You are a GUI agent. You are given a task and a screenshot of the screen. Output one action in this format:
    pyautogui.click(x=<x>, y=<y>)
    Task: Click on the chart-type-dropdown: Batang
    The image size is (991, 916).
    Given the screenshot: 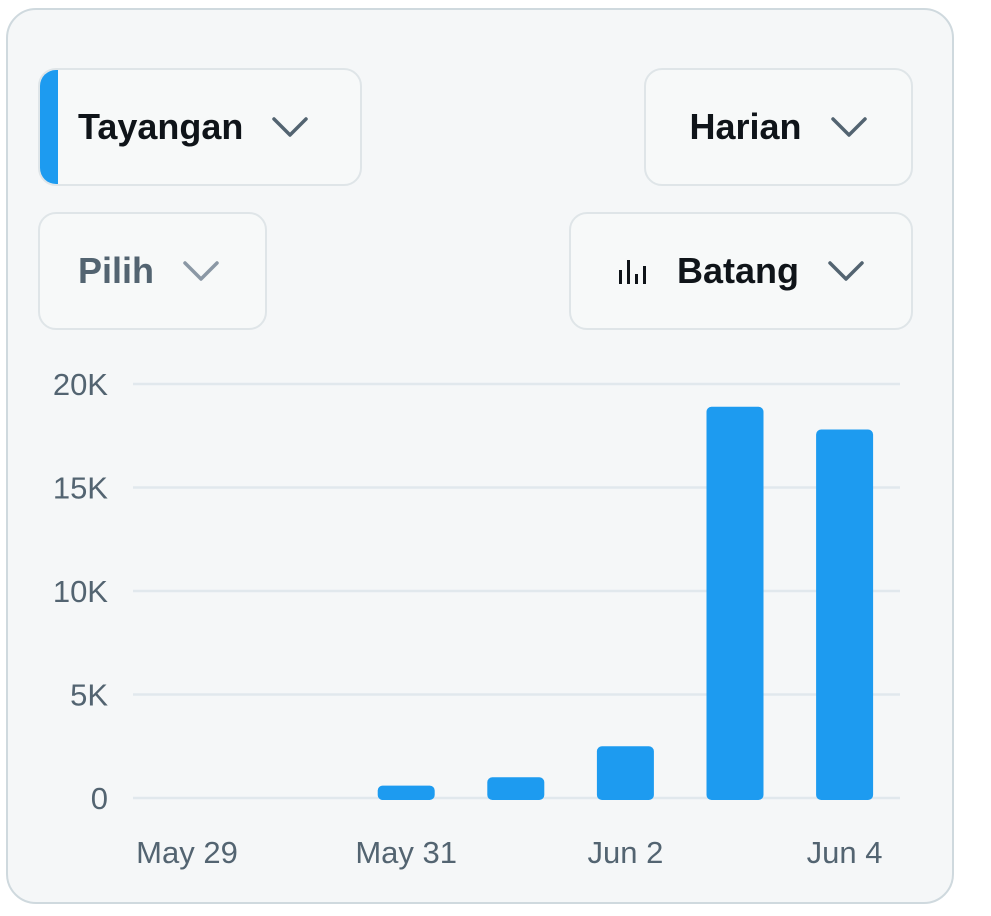 What is the action you would take?
    pyautogui.click(x=741, y=271)
    